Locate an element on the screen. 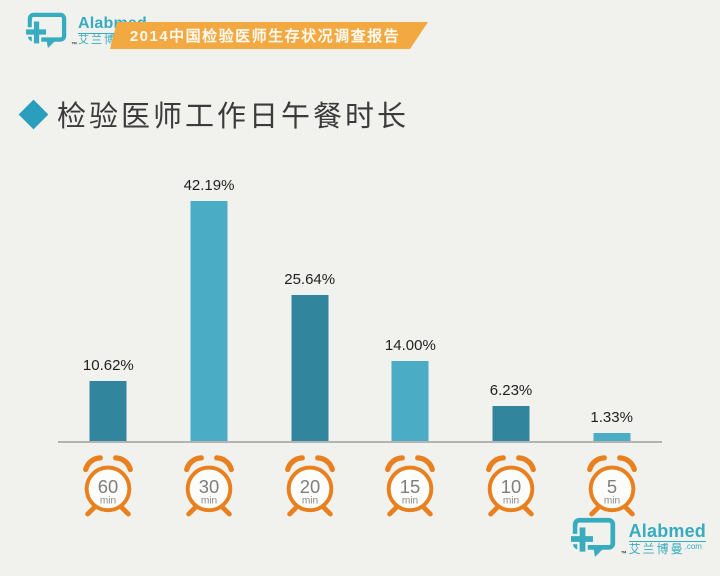 This screenshot has width=720, height=576. bar-column: 25.64% is located at coordinates (309, 310).